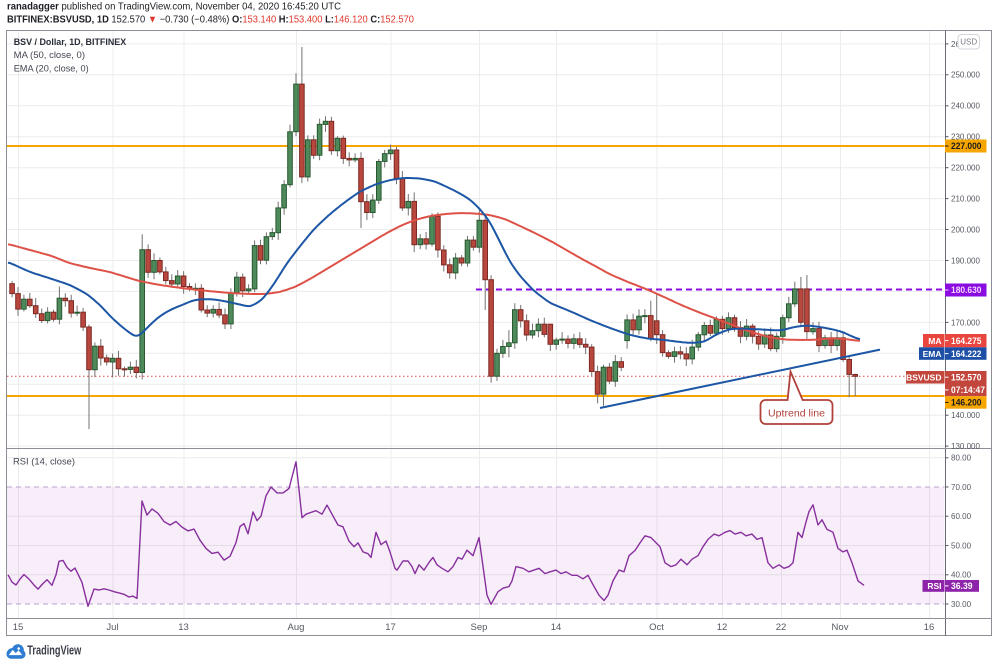 This screenshot has height=662, width=1000. Describe the element at coordinates (49, 55) in the screenshot. I see `svg-text: MA (50, close, 0)` at that location.